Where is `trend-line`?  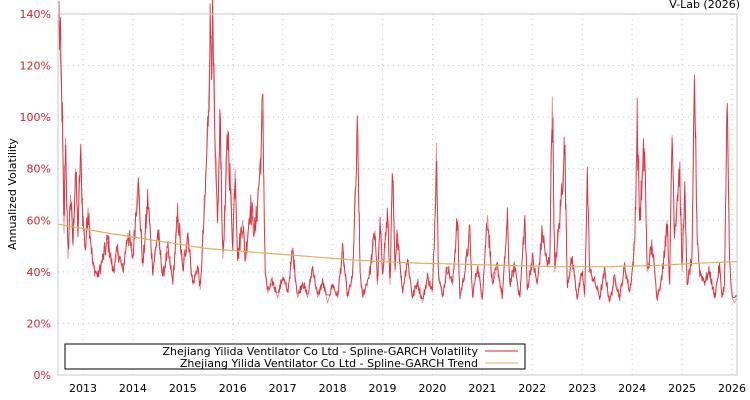 trend-line is located at coordinates (397, 245).